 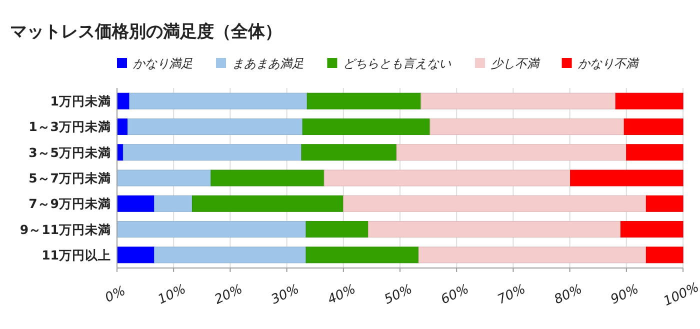 I want to click on y-tick-label: 11万円以上, so click(x=76, y=254).